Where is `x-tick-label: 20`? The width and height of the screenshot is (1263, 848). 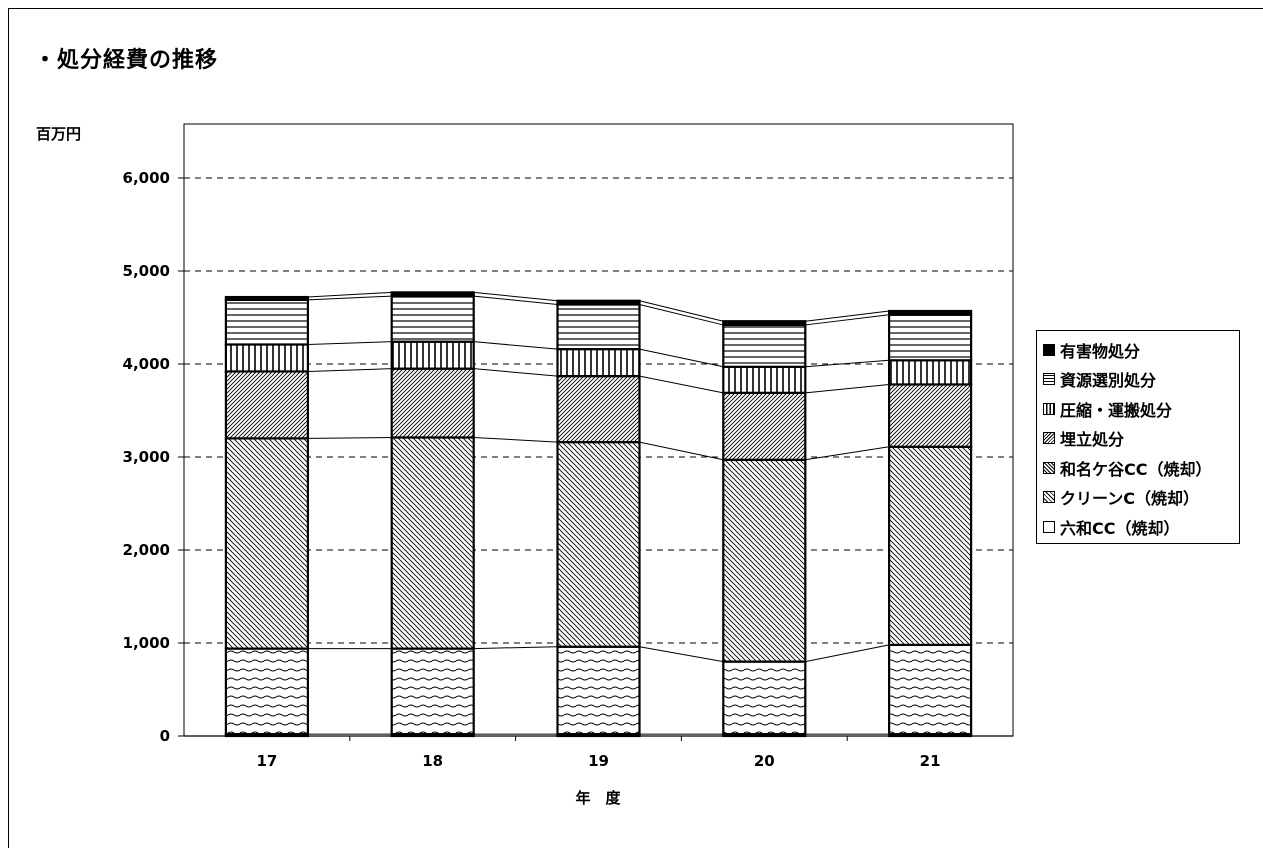 x-tick-label: 20 is located at coordinates (764, 761).